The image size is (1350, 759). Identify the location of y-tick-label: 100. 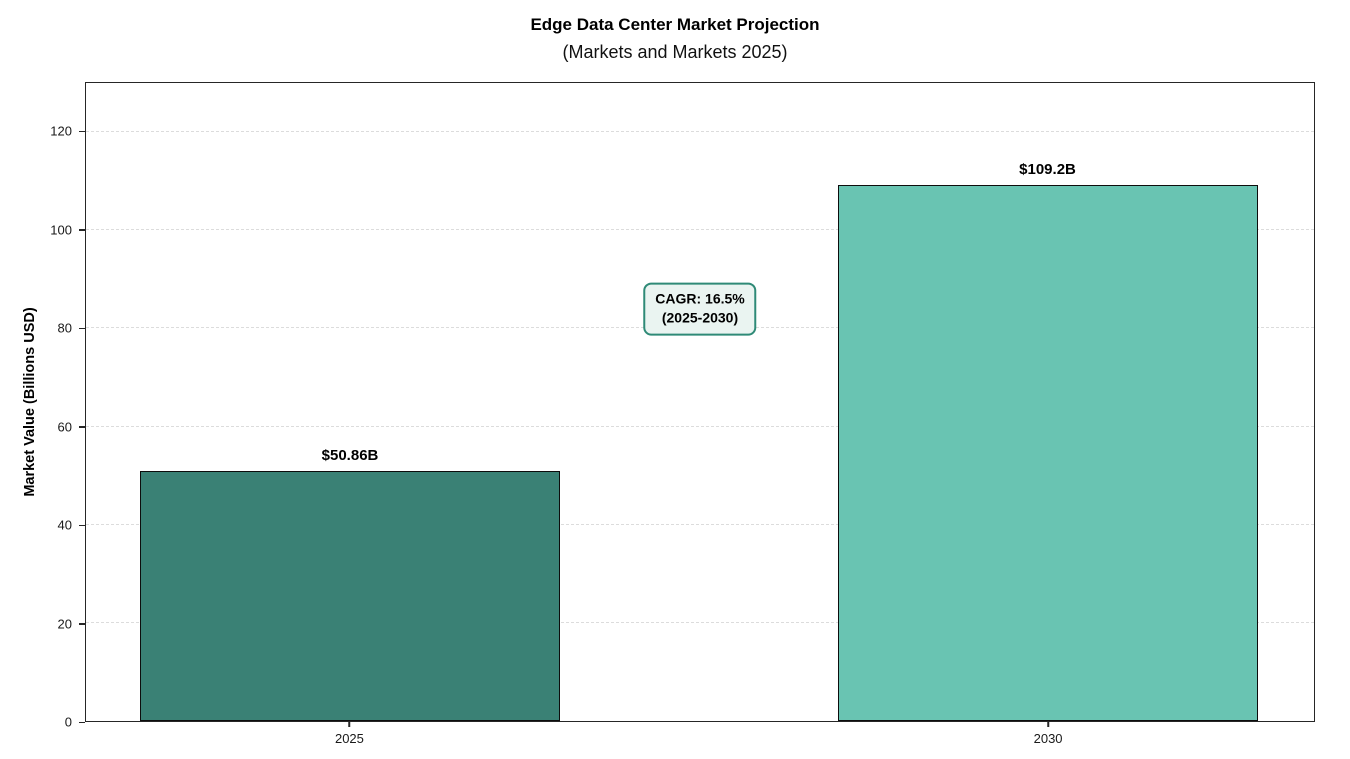
(61, 230).